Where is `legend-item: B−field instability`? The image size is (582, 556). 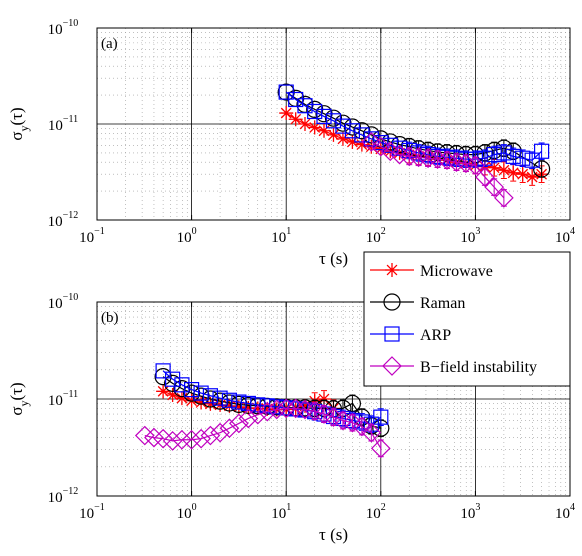
legend-item: B−field instability is located at coordinates (453, 366).